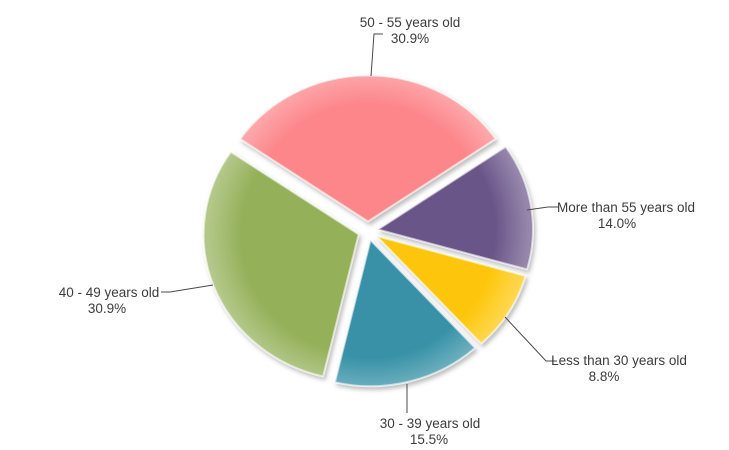 The image size is (729, 450). I want to click on pie-slice-more-than-55-years-old, so click(455, 208).